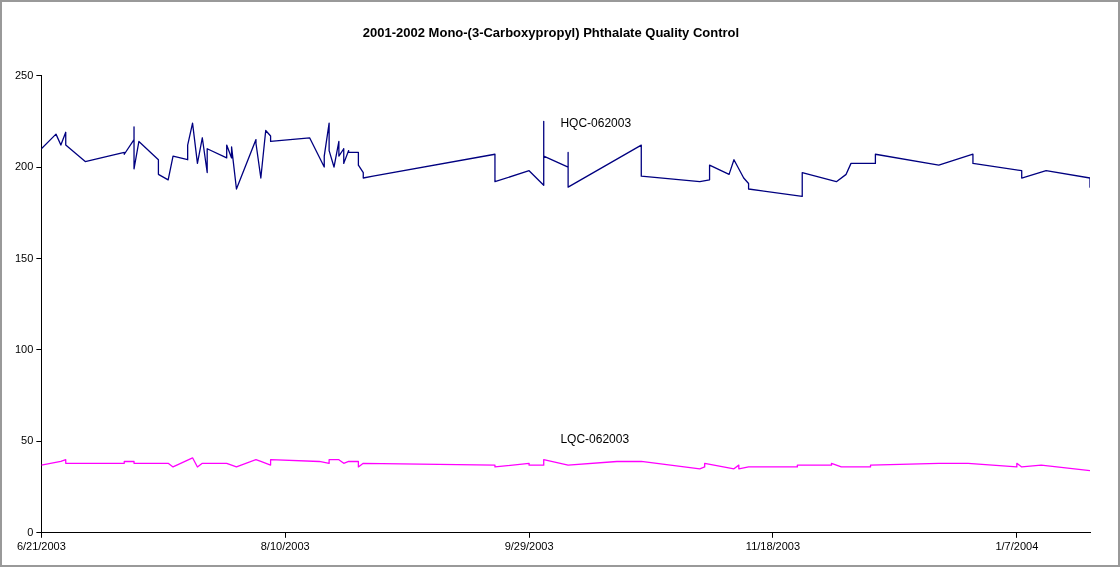 The image size is (1120, 567). Describe the element at coordinates (41, 546) in the screenshot. I see `x-tick-label: 6/21/2003` at that location.